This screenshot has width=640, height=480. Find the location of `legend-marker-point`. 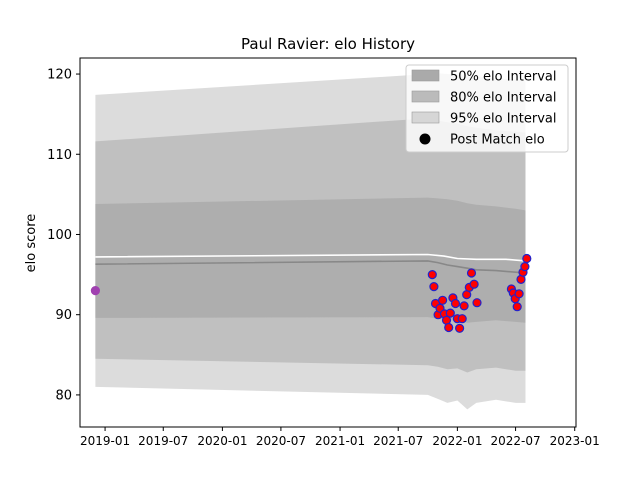

legend-marker-point is located at coordinates (425, 139).